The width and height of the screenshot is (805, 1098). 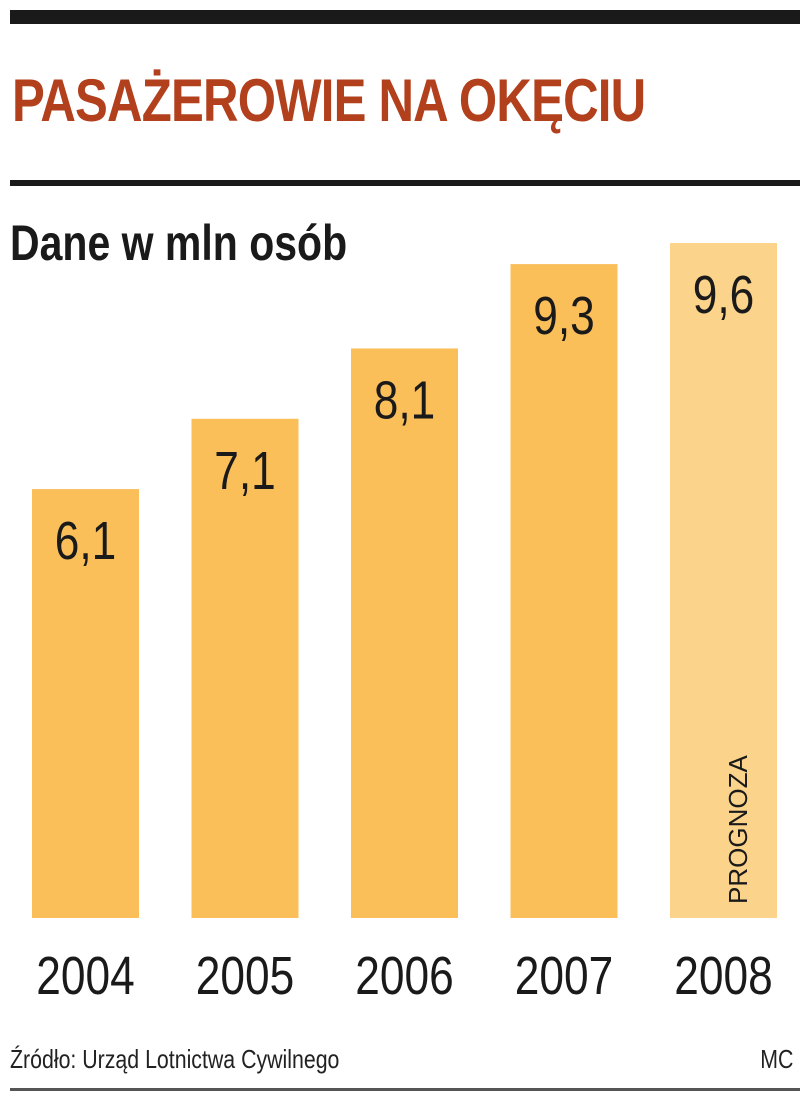 I want to click on author-credit: MC, so click(x=776, y=1059).